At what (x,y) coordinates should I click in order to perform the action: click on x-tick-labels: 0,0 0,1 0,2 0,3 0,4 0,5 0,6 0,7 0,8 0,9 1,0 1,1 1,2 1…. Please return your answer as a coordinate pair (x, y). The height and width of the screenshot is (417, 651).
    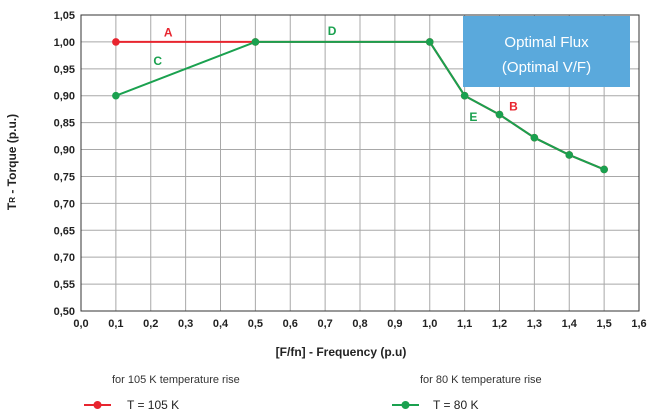
    Looking at the image, I should click on (359, 324).